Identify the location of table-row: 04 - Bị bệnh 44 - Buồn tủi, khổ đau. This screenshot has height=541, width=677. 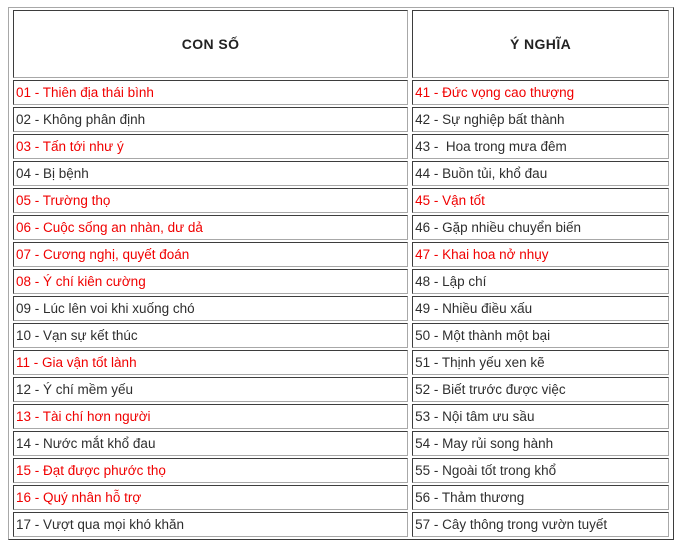
(341, 173).